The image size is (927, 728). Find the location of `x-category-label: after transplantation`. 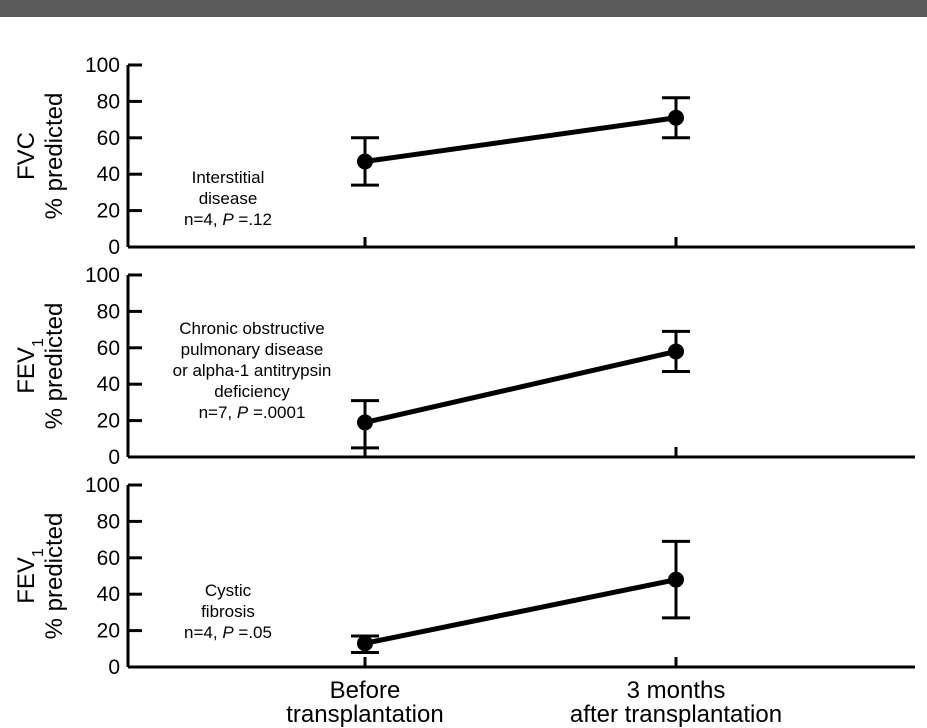

x-category-label: after transplantation is located at coordinates (676, 714).